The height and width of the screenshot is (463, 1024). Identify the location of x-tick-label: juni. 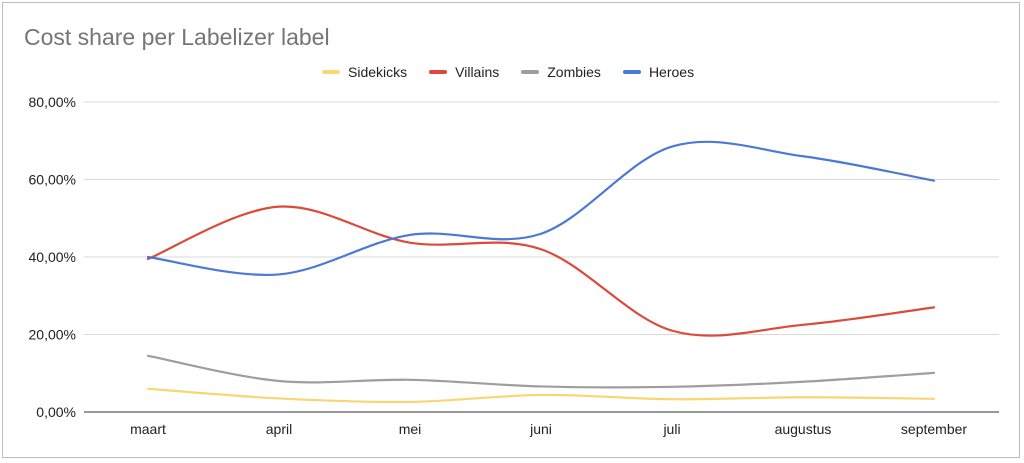
(540, 429).